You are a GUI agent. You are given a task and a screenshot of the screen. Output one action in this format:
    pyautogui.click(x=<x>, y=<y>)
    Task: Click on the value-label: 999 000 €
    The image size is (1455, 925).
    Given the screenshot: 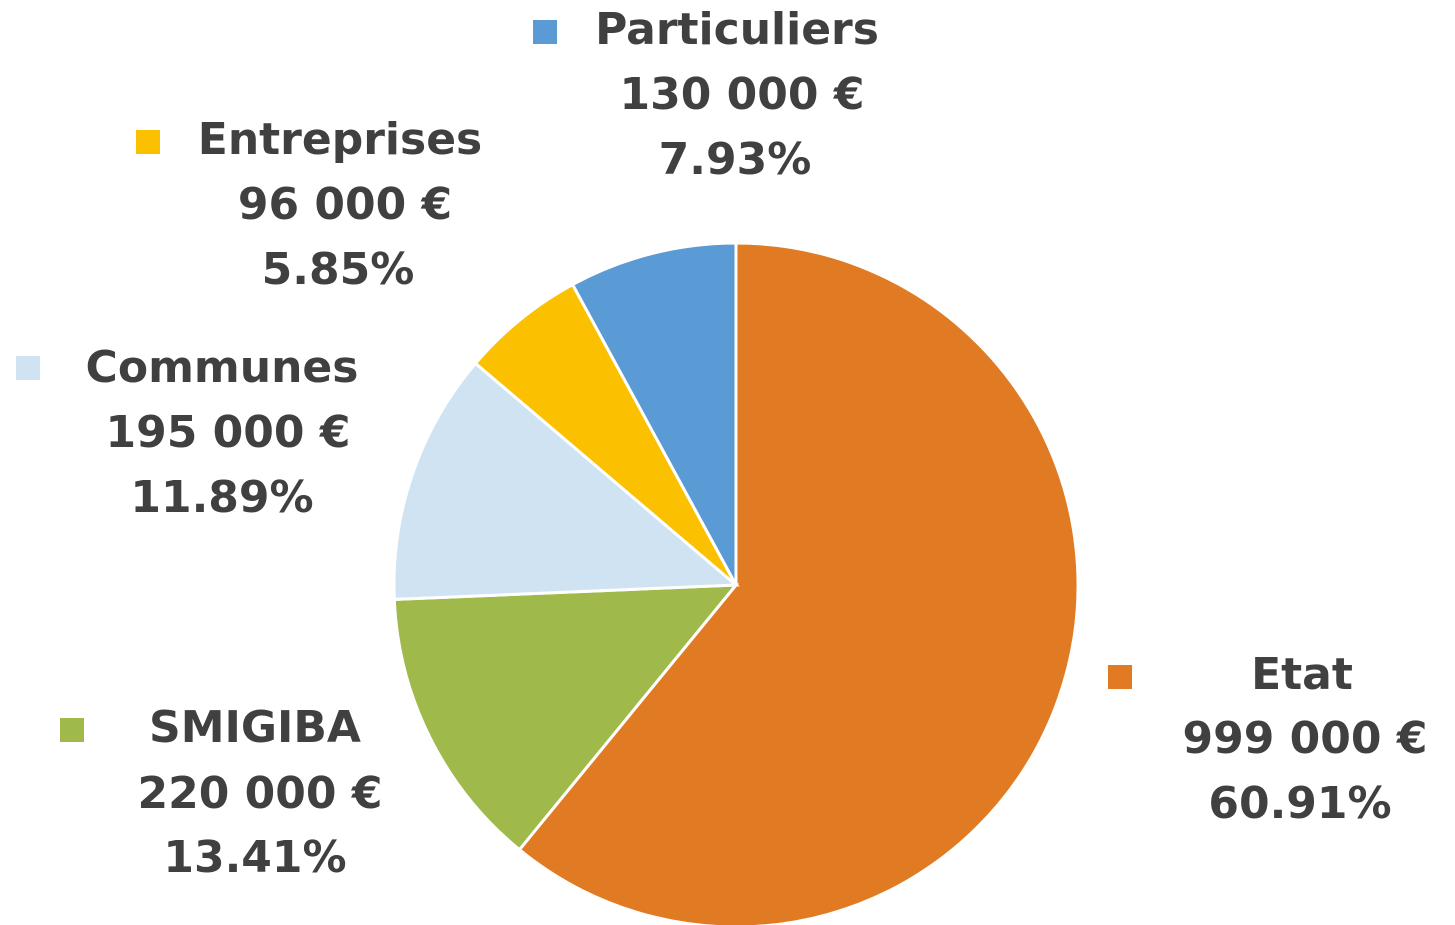 What is the action you would take?
    pyautogui.click(x=1305, y=738)
    